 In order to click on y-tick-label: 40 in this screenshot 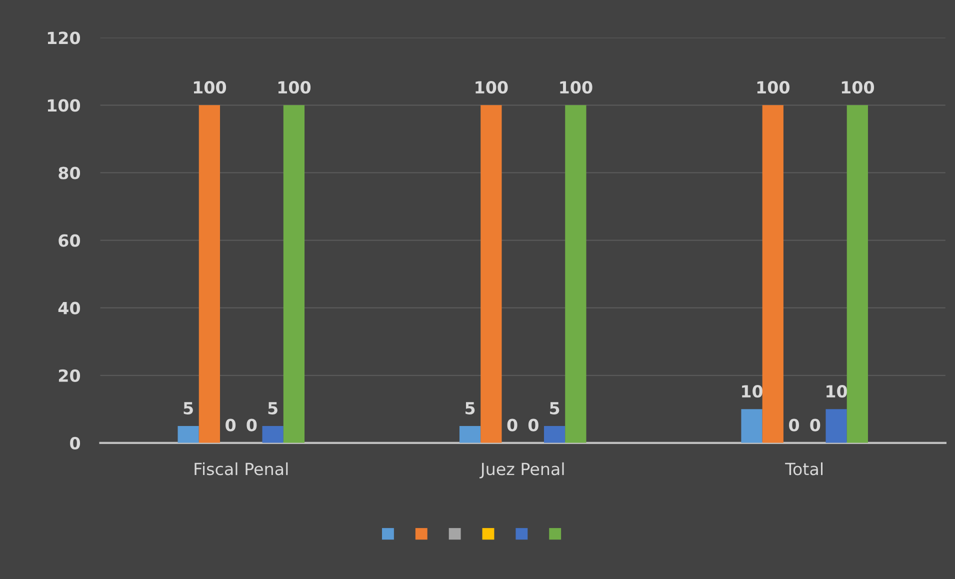, I will do `click(69, 308)`.